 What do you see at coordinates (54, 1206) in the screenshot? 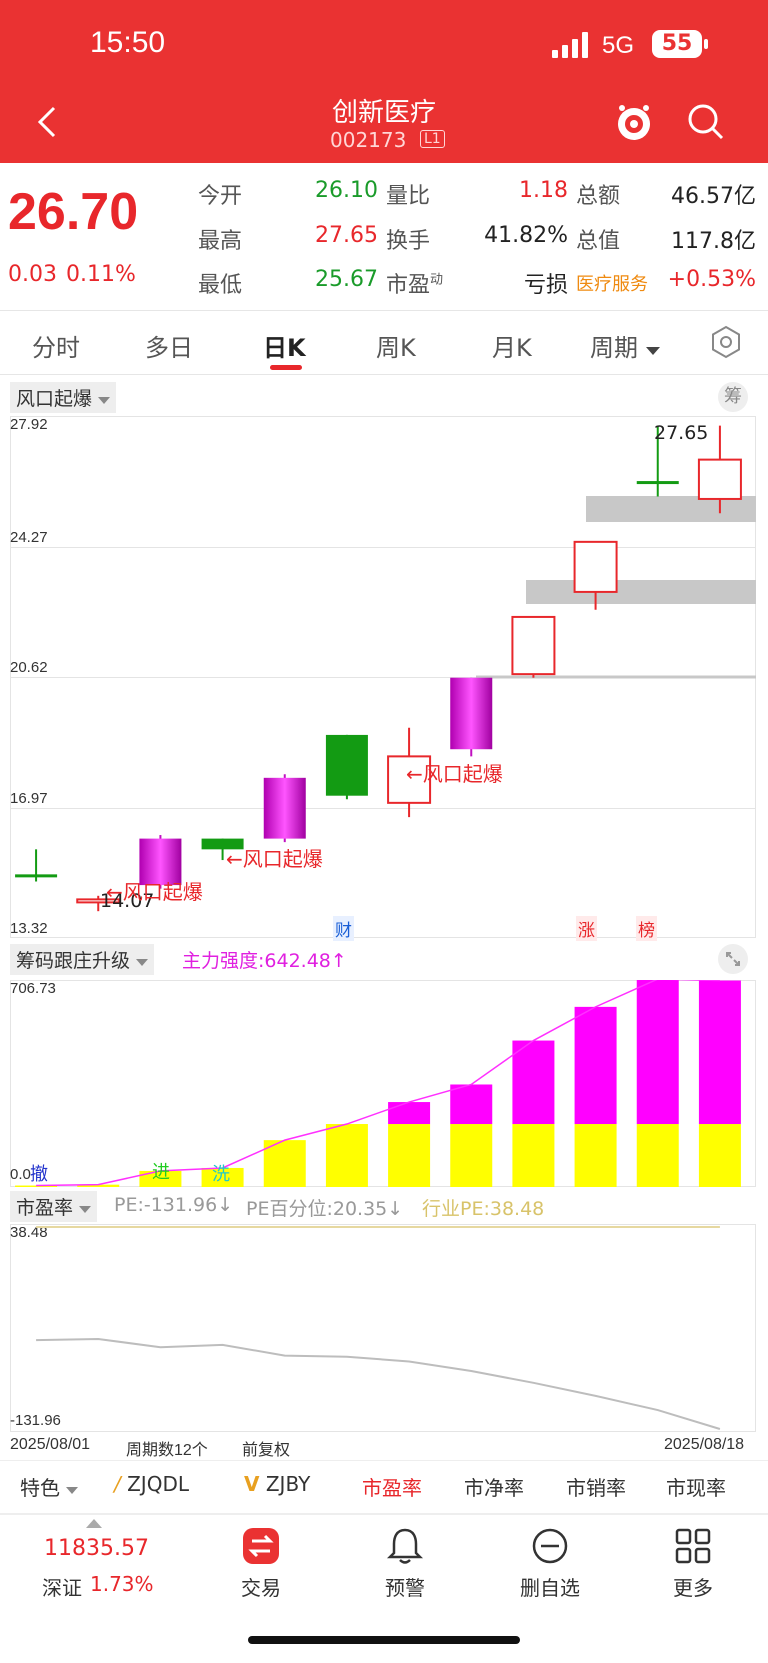
I see `pe-indicator-select: 市盈率` at bounding box center [54, 1206].